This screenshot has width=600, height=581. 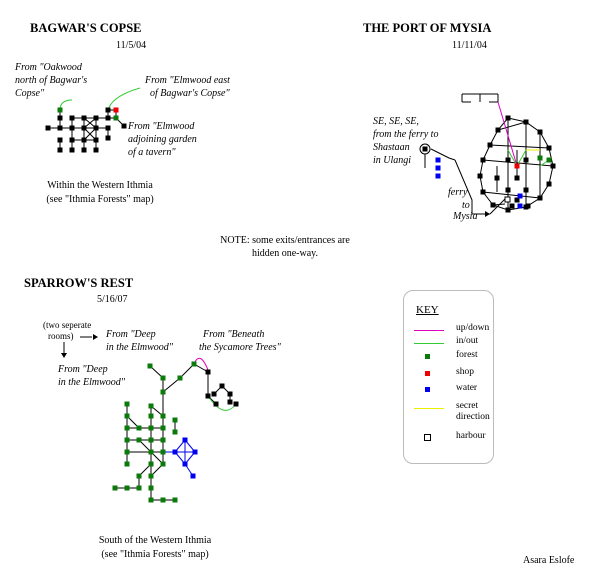 I want to click on sparrows-label: From "Deep, so click(x=131, y=334).